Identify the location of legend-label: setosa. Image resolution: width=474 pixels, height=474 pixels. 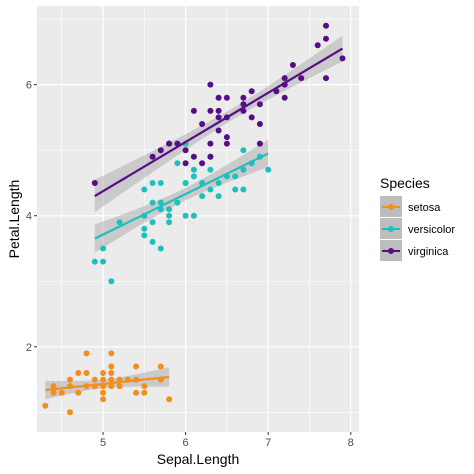
(424, 208).